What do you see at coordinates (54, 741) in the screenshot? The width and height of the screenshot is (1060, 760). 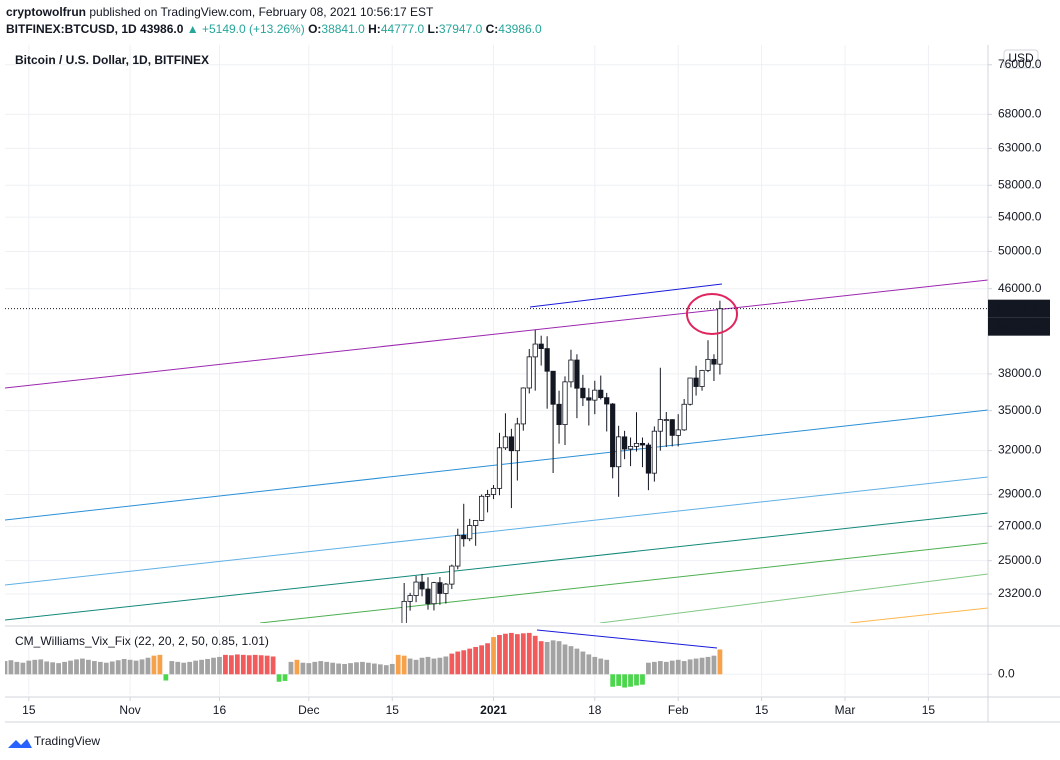 I see `logo: TradingView` at bounding box center [54, 741].